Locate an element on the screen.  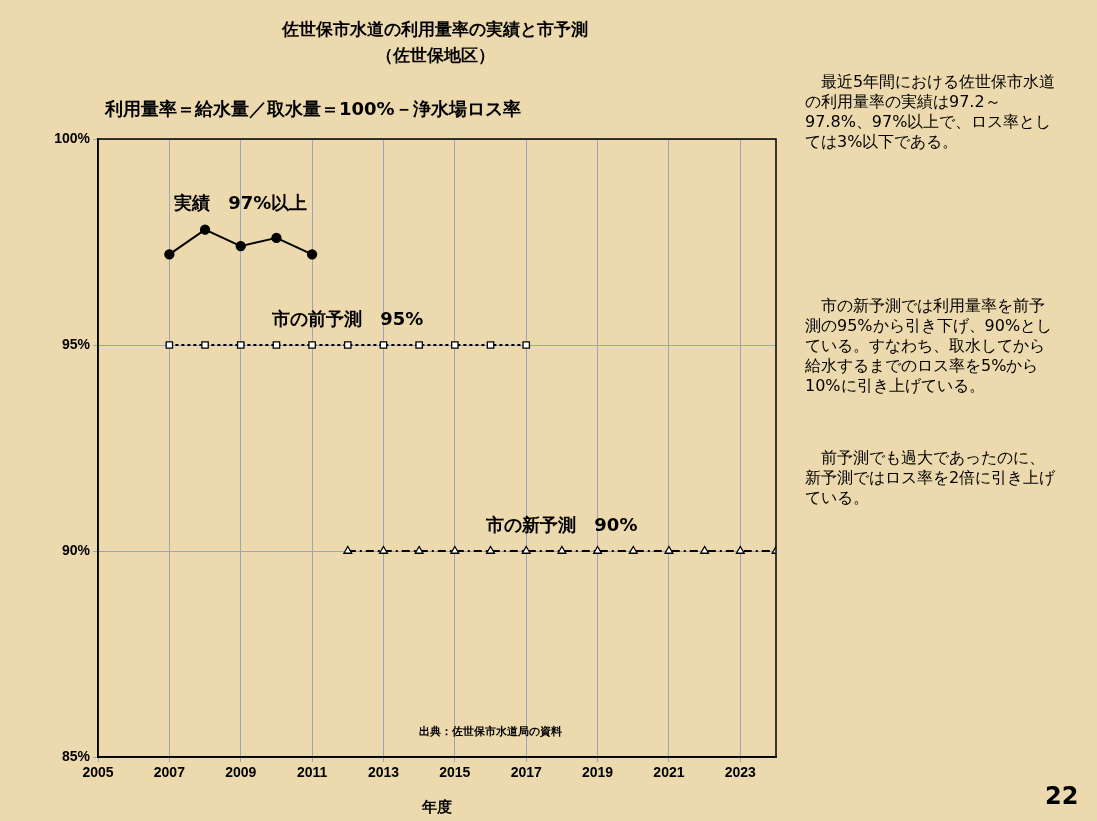
y-tick-label: 100% is located at coordinates (72, 137).